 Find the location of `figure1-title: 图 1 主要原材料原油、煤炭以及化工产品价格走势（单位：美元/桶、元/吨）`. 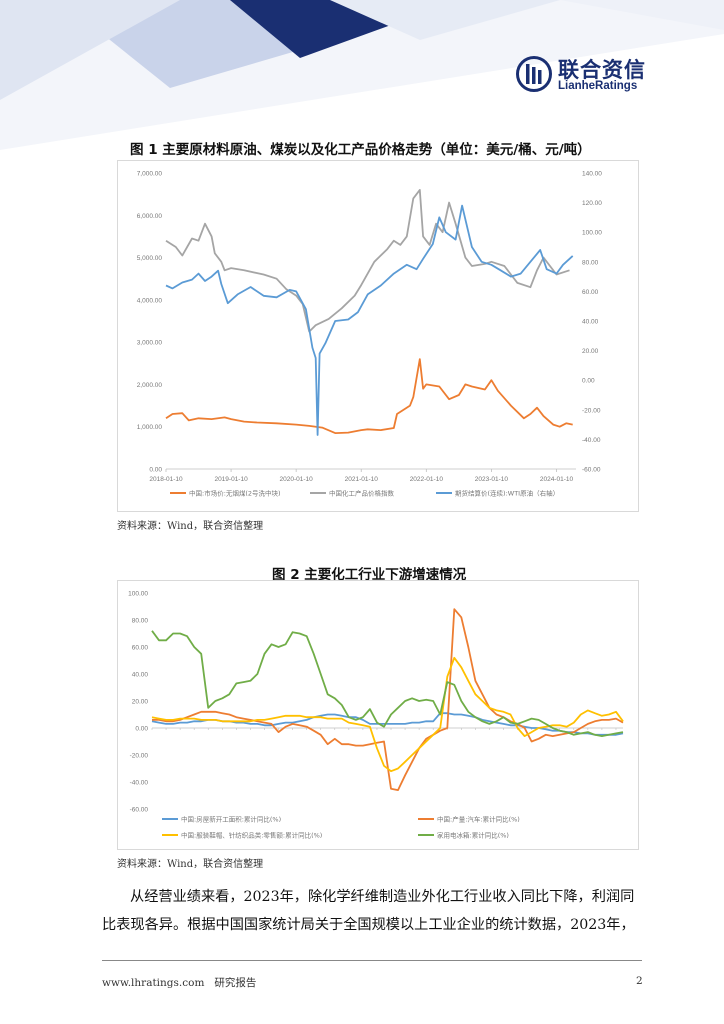

figure1-title: 图 1 主要原材料原油、煤炭以及化工产品价格走势（单位：美元/桶、元/吨） is located at coordinates (360, 150).